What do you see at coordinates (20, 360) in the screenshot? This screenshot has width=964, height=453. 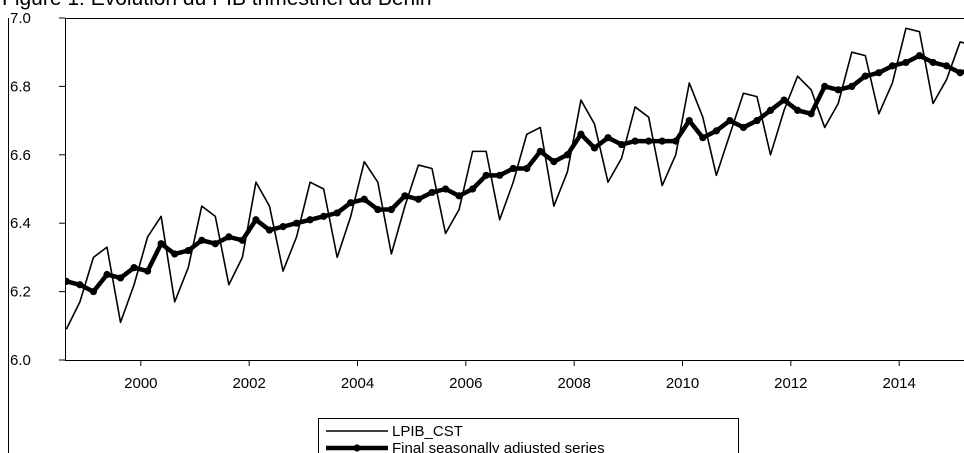 I see `y-tick-label: 6.0` at bounding box center [20, 360].